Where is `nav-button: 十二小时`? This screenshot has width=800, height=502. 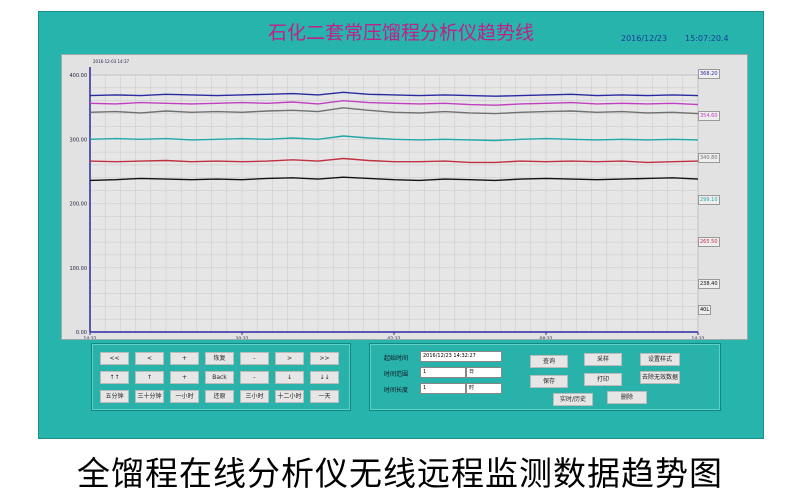 nav-button: 十二小时 is located at coordinates (289, 396).